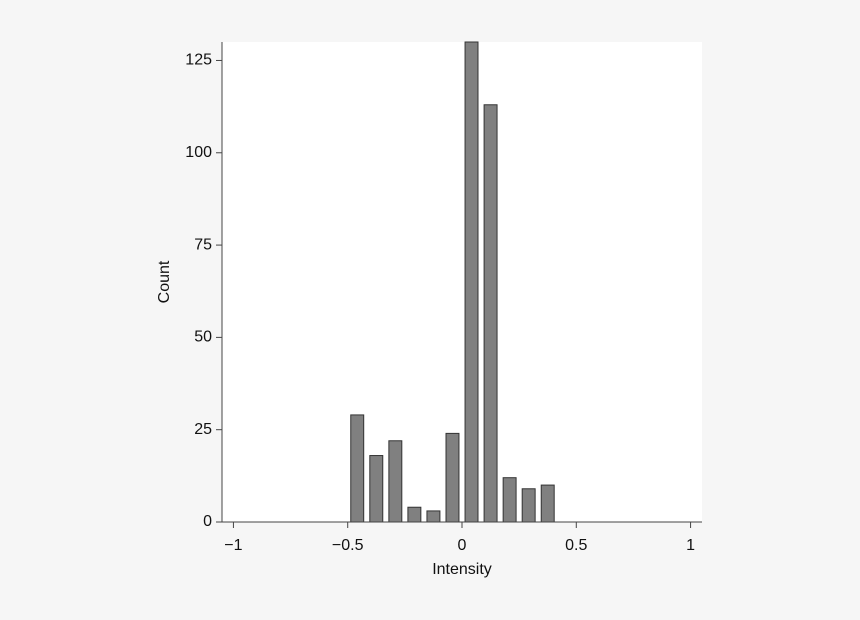 The height and width of the screenshot is (620, 860). What do you see at coordinates (203, 429) in the screenshot?
I see `y-tick-label: 25` at bounding box center [203, 429].